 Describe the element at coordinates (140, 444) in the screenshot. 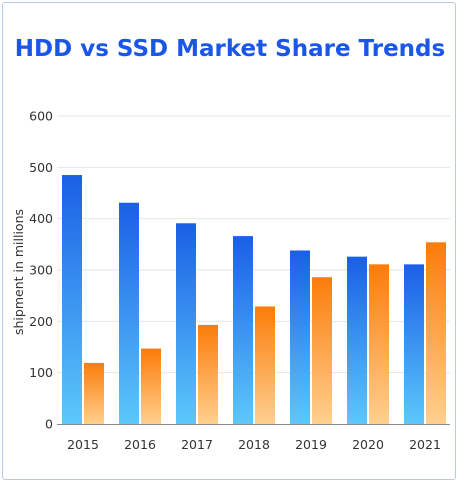

I see `x-tick-label: 2016` at that location.